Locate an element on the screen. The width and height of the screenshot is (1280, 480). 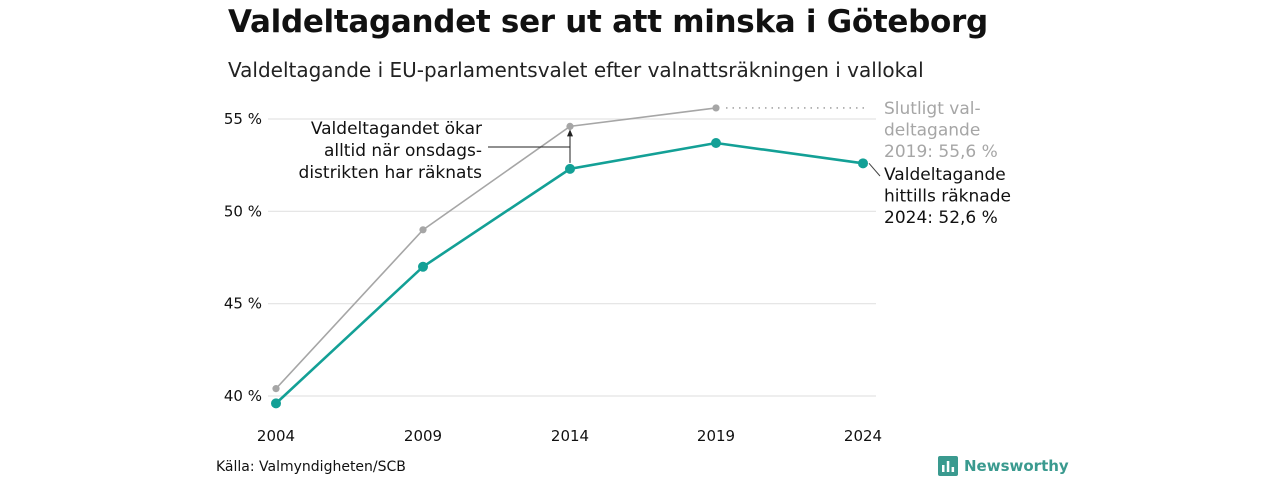
label-final-turnout: deltagande is located at coordinates (932, 131).